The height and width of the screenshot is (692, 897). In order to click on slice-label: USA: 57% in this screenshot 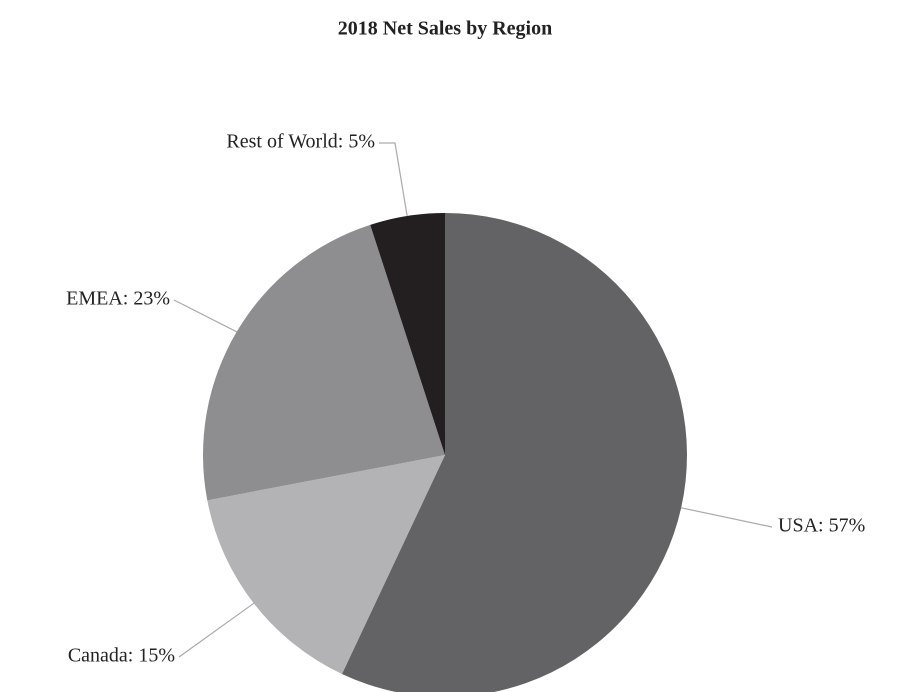, I will do `click(821, 526)`.